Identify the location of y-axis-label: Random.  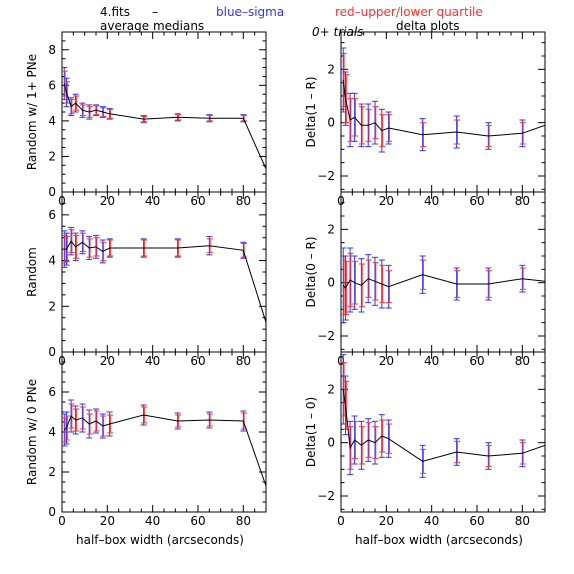
(32, 272).